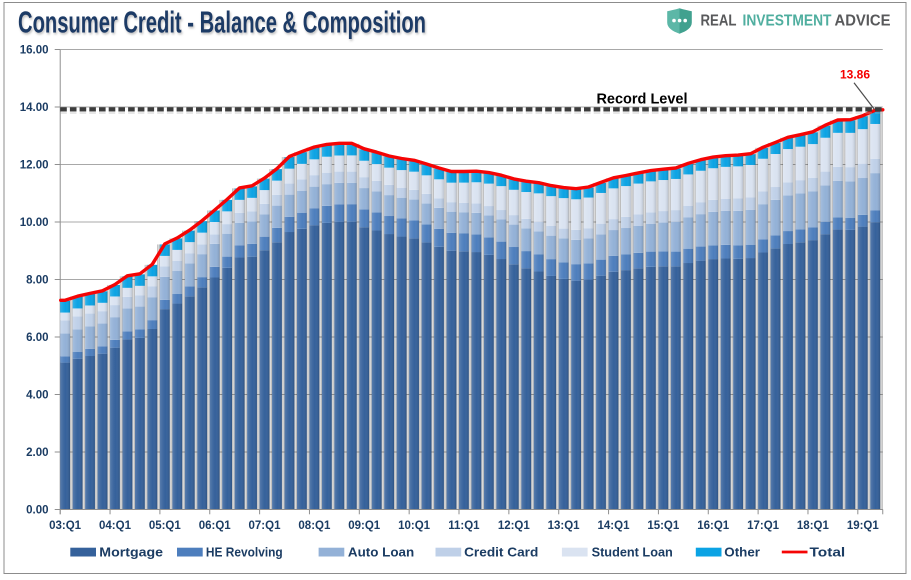  What do you see at coordinates (314, 526) in the screenshot?
I see `svg-text: 08:Q1` at bounding box center [314, 526].